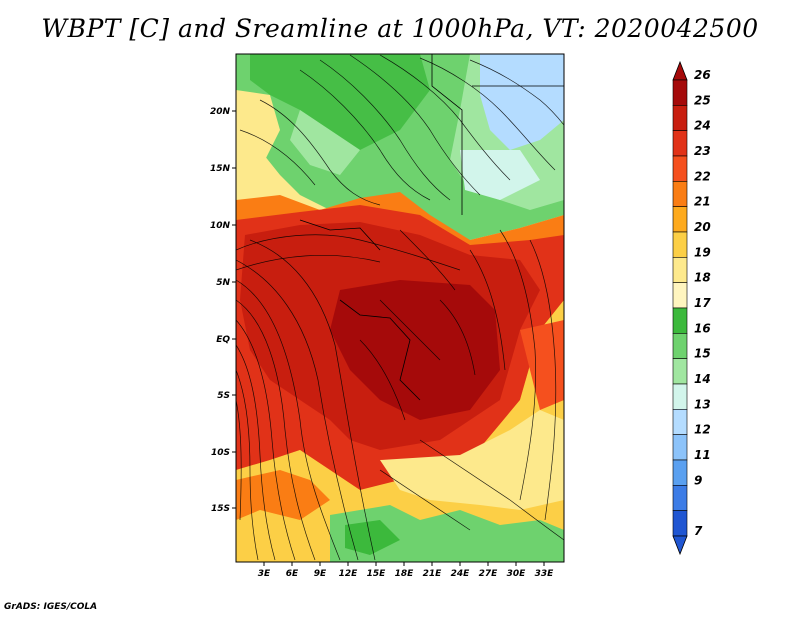 The image size is (800, 618). Describe the element at coordinates (545, 574) in the screenshot. I see `lon-label: 33E` at that location.